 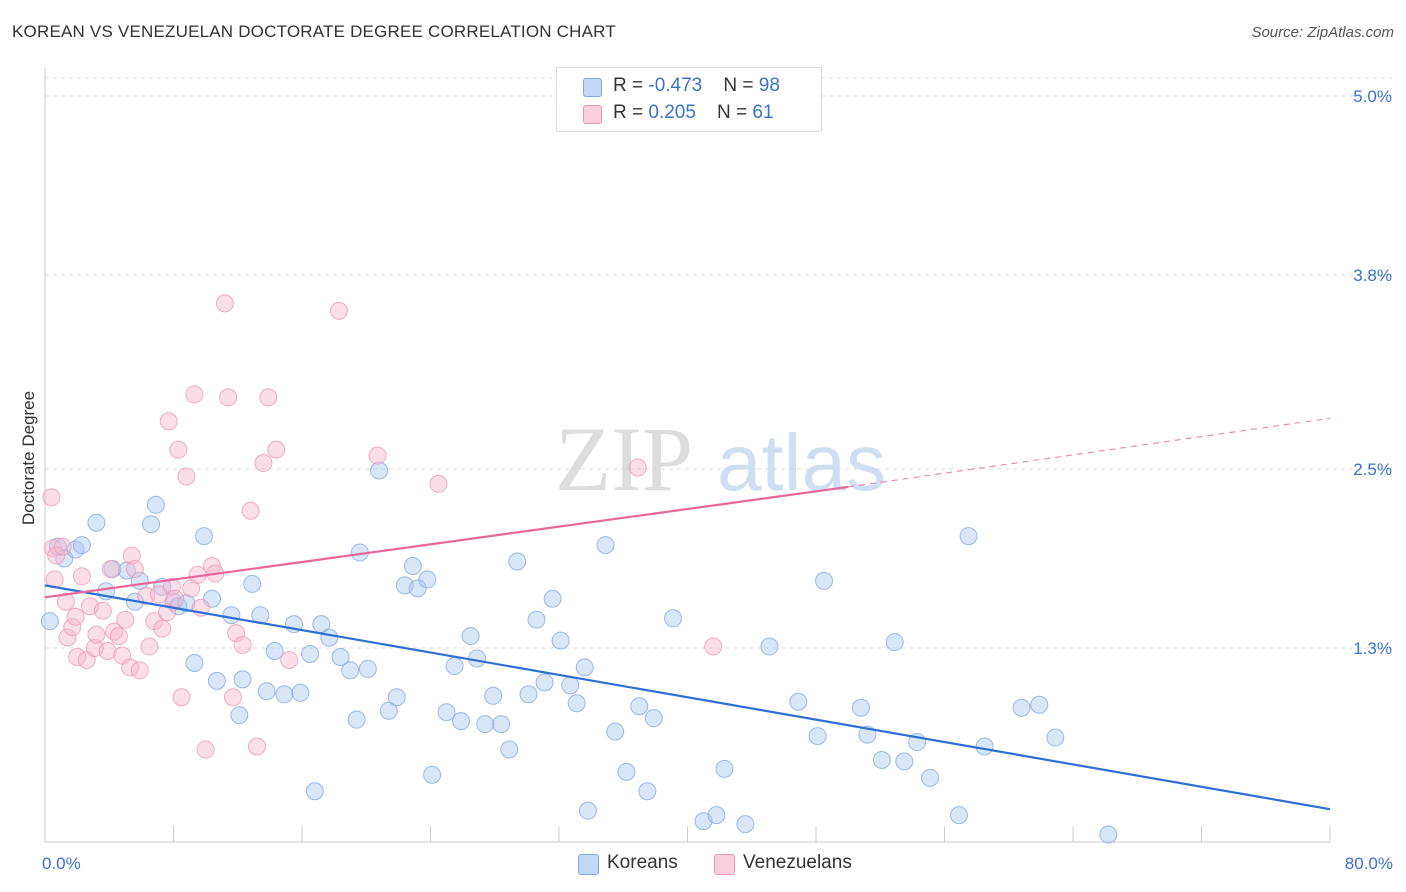 What do you see at coordinates (741, 85) in the screenshot?
I see `n-label: N =` at bounding box center [741, 85].